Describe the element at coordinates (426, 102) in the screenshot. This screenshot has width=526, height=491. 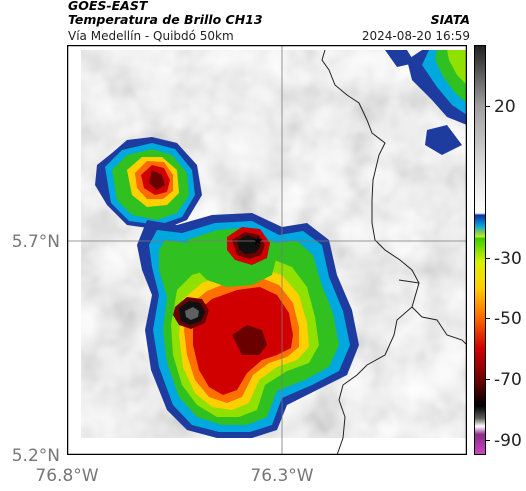
I see `northeast-storm-cell` at that location.